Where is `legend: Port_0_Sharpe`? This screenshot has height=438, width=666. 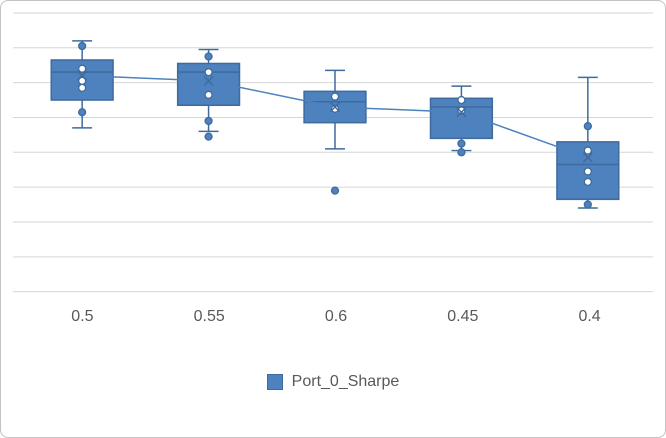 legend: Port_0_Sharpe is located at coordinates (333, 382).